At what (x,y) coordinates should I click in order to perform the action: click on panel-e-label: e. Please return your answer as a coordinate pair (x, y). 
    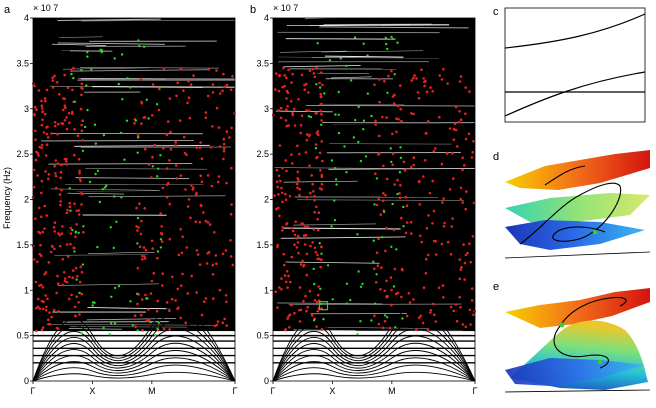
    Looking at the image, I should click on (496, 287).